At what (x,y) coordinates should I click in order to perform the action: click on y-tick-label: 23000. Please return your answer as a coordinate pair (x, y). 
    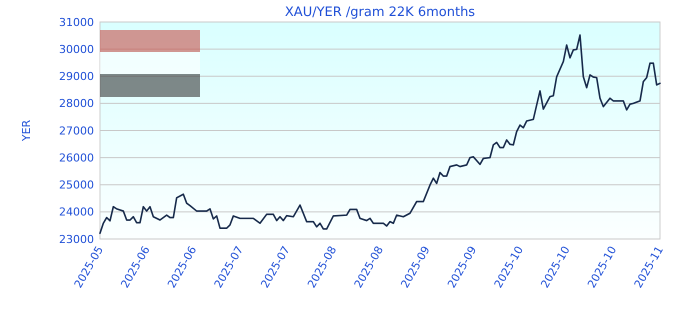
    Looking at the image, I should click on (76, 239).